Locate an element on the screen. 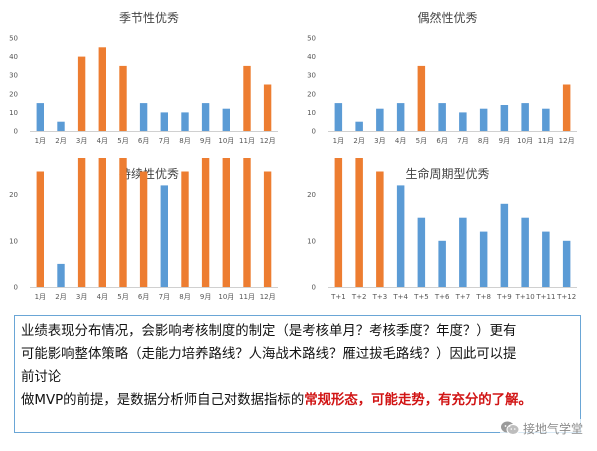 The width and height of the screenshot is (597, 451). chart-title: 生命周期型优秀 is located at coordinates (447, 173).